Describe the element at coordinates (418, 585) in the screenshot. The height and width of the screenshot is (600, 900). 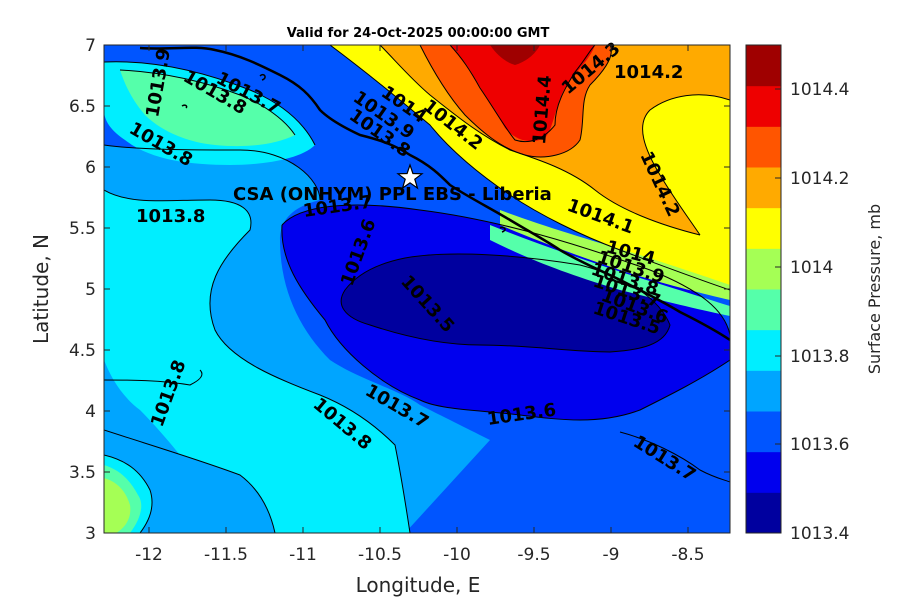
I see `x-axis-label: Longitude, E` at that location.